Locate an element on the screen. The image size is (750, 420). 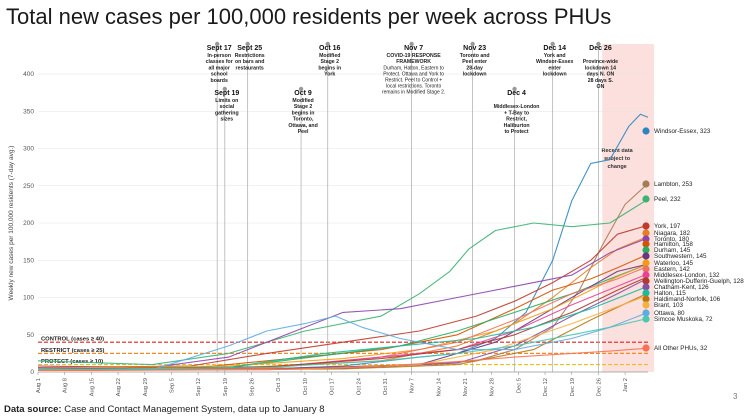
event-text: 28 days S. is located at coordinates (601, 81).